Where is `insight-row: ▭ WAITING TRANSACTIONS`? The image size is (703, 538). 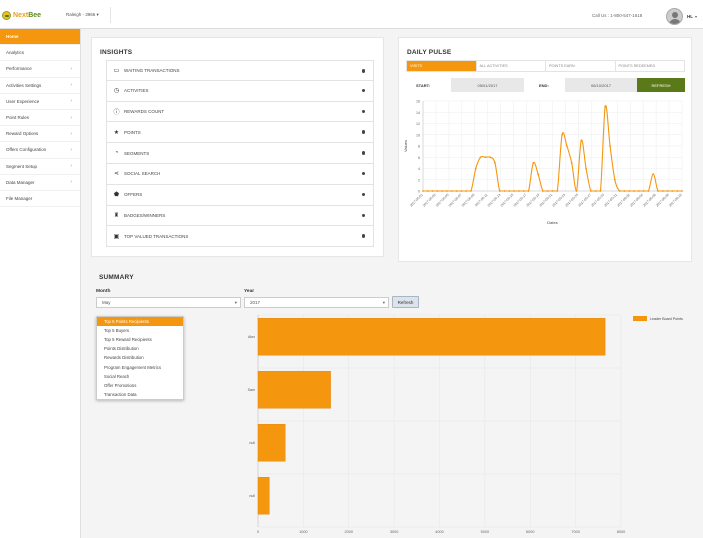 insight-row: ▭ WAITING TRANSACTIONS is located at coordinates (240, 70).